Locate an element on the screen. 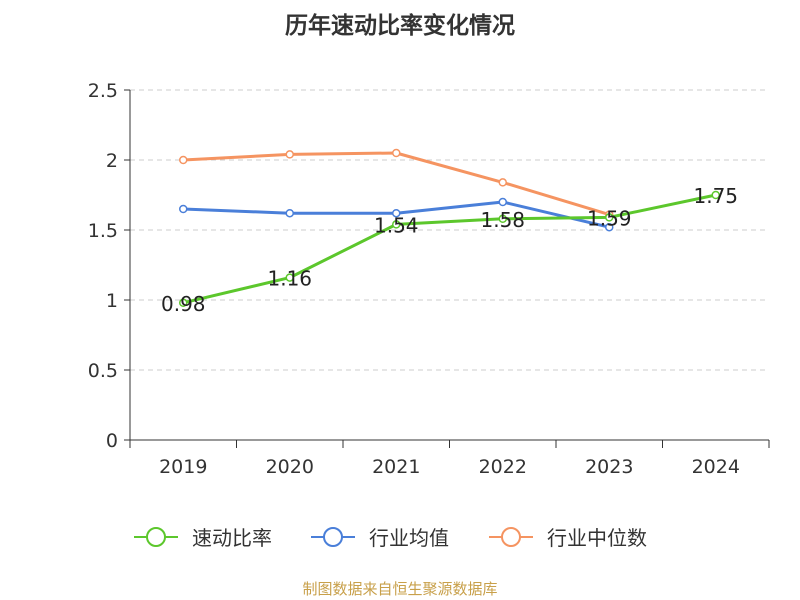 Image resolution: width=800 pixels, height=600 pixels. data-label: 1.58 is located at coordinates (502, 220).